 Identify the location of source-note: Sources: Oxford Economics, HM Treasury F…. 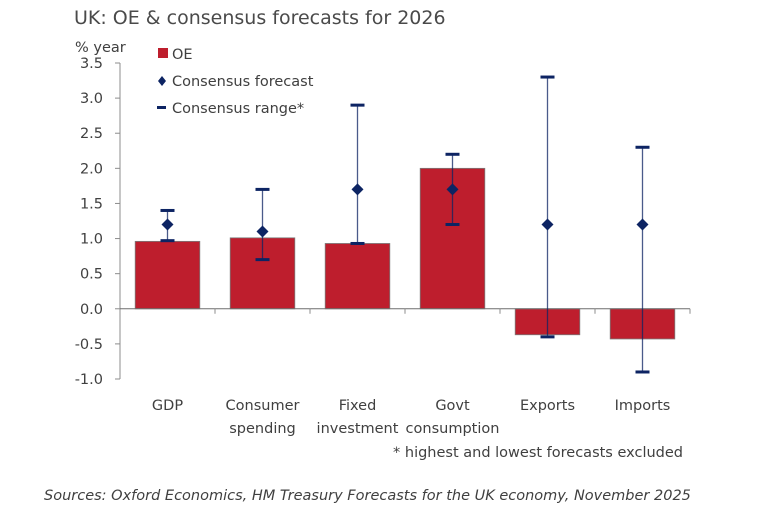
(367, 496).